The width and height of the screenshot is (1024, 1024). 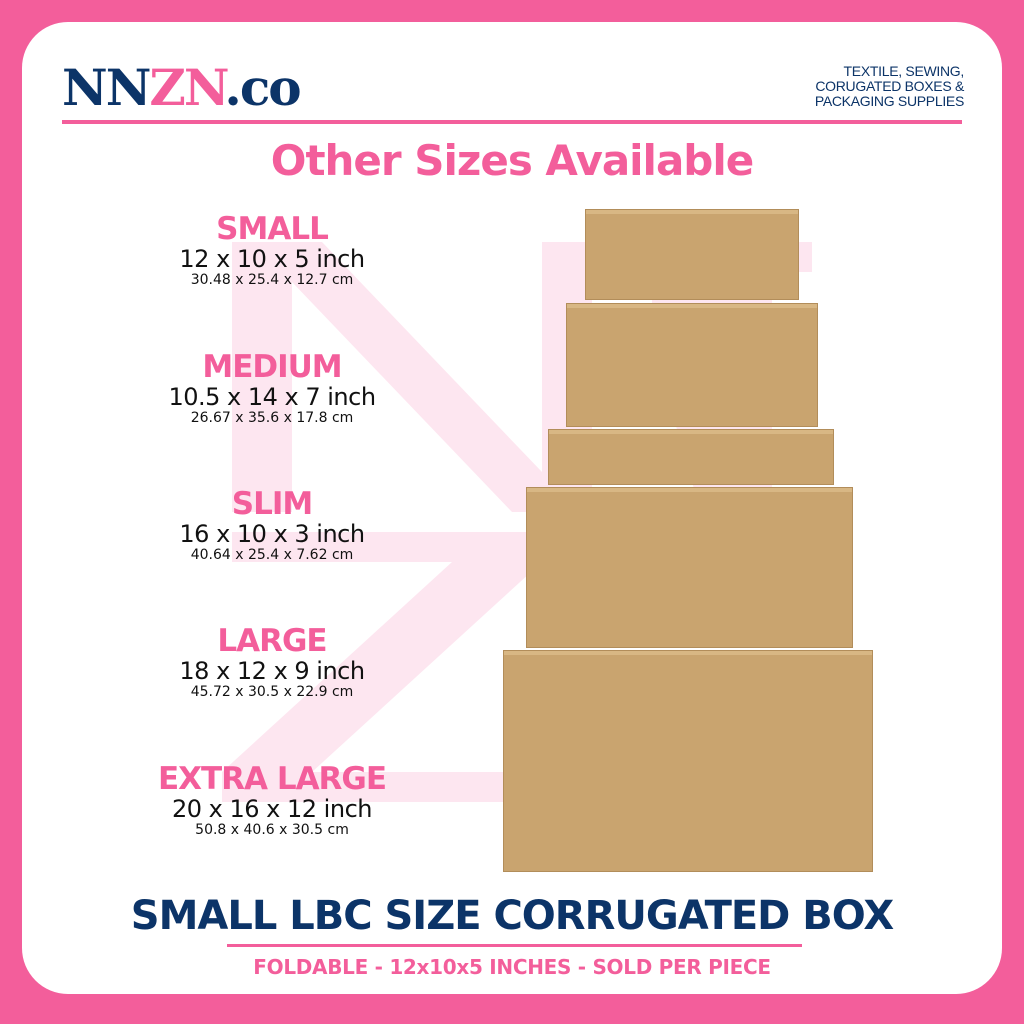 What do you see at coordinates (272, 671) in the screenshot?
I see `size-inch: 18 x 12 x 9 inch` at bounding box center [272, 671].